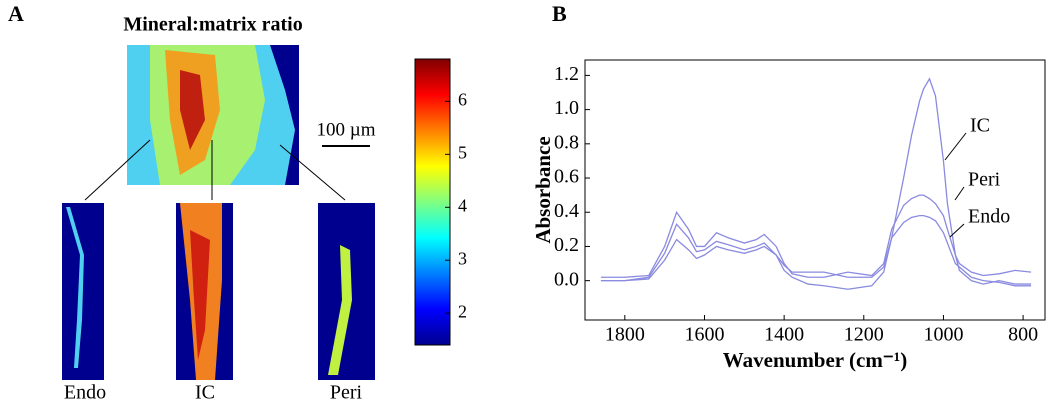 The image size is (1050, 409). What do you see at coordinates (566, 142) in the screenshot?
I see `y-tick-label: 0.8` at bounding box center [566, 142].